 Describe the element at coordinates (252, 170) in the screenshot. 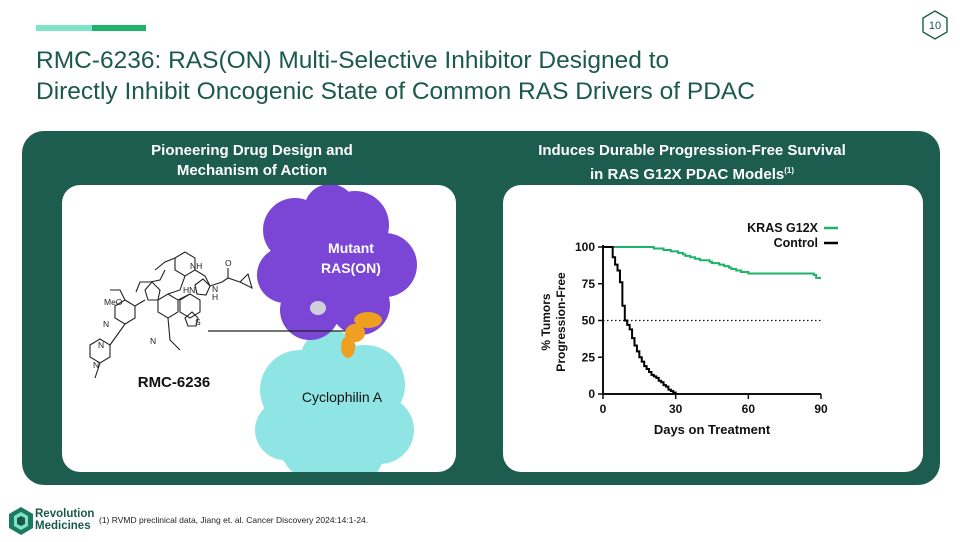

I see `left-heading-line-2: Mechanism of Action` at that location.